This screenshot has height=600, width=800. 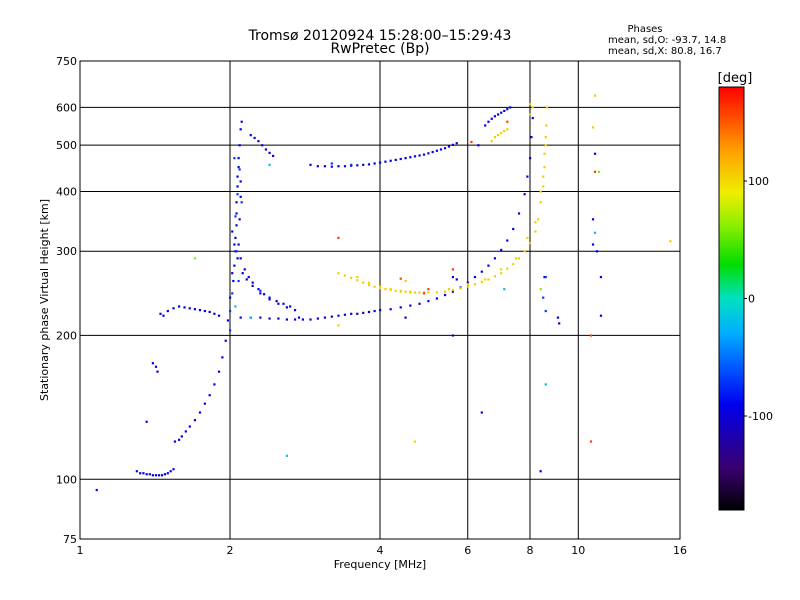 What do you see at coordinates (66, 107) in the screenshot?
I see `y-tick-label: 600` at bounding box center [66, 107].